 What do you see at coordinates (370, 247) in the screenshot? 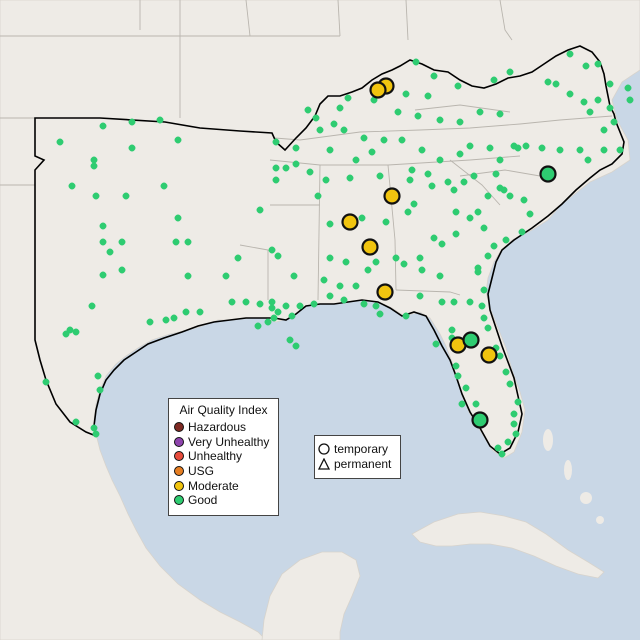
I see `moderate-monitor-marker` at bounding box center [370, 247].